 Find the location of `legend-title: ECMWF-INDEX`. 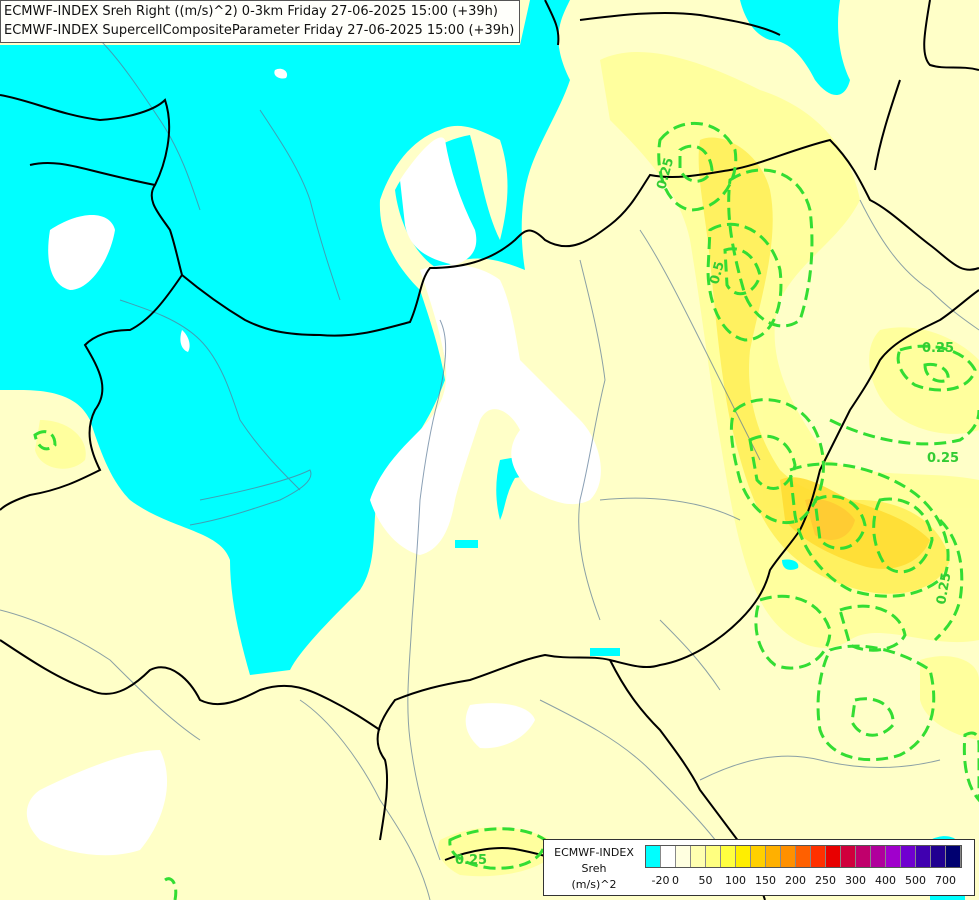

legend-title: ECMWF-INDEX is located at coordinates (594, 852).